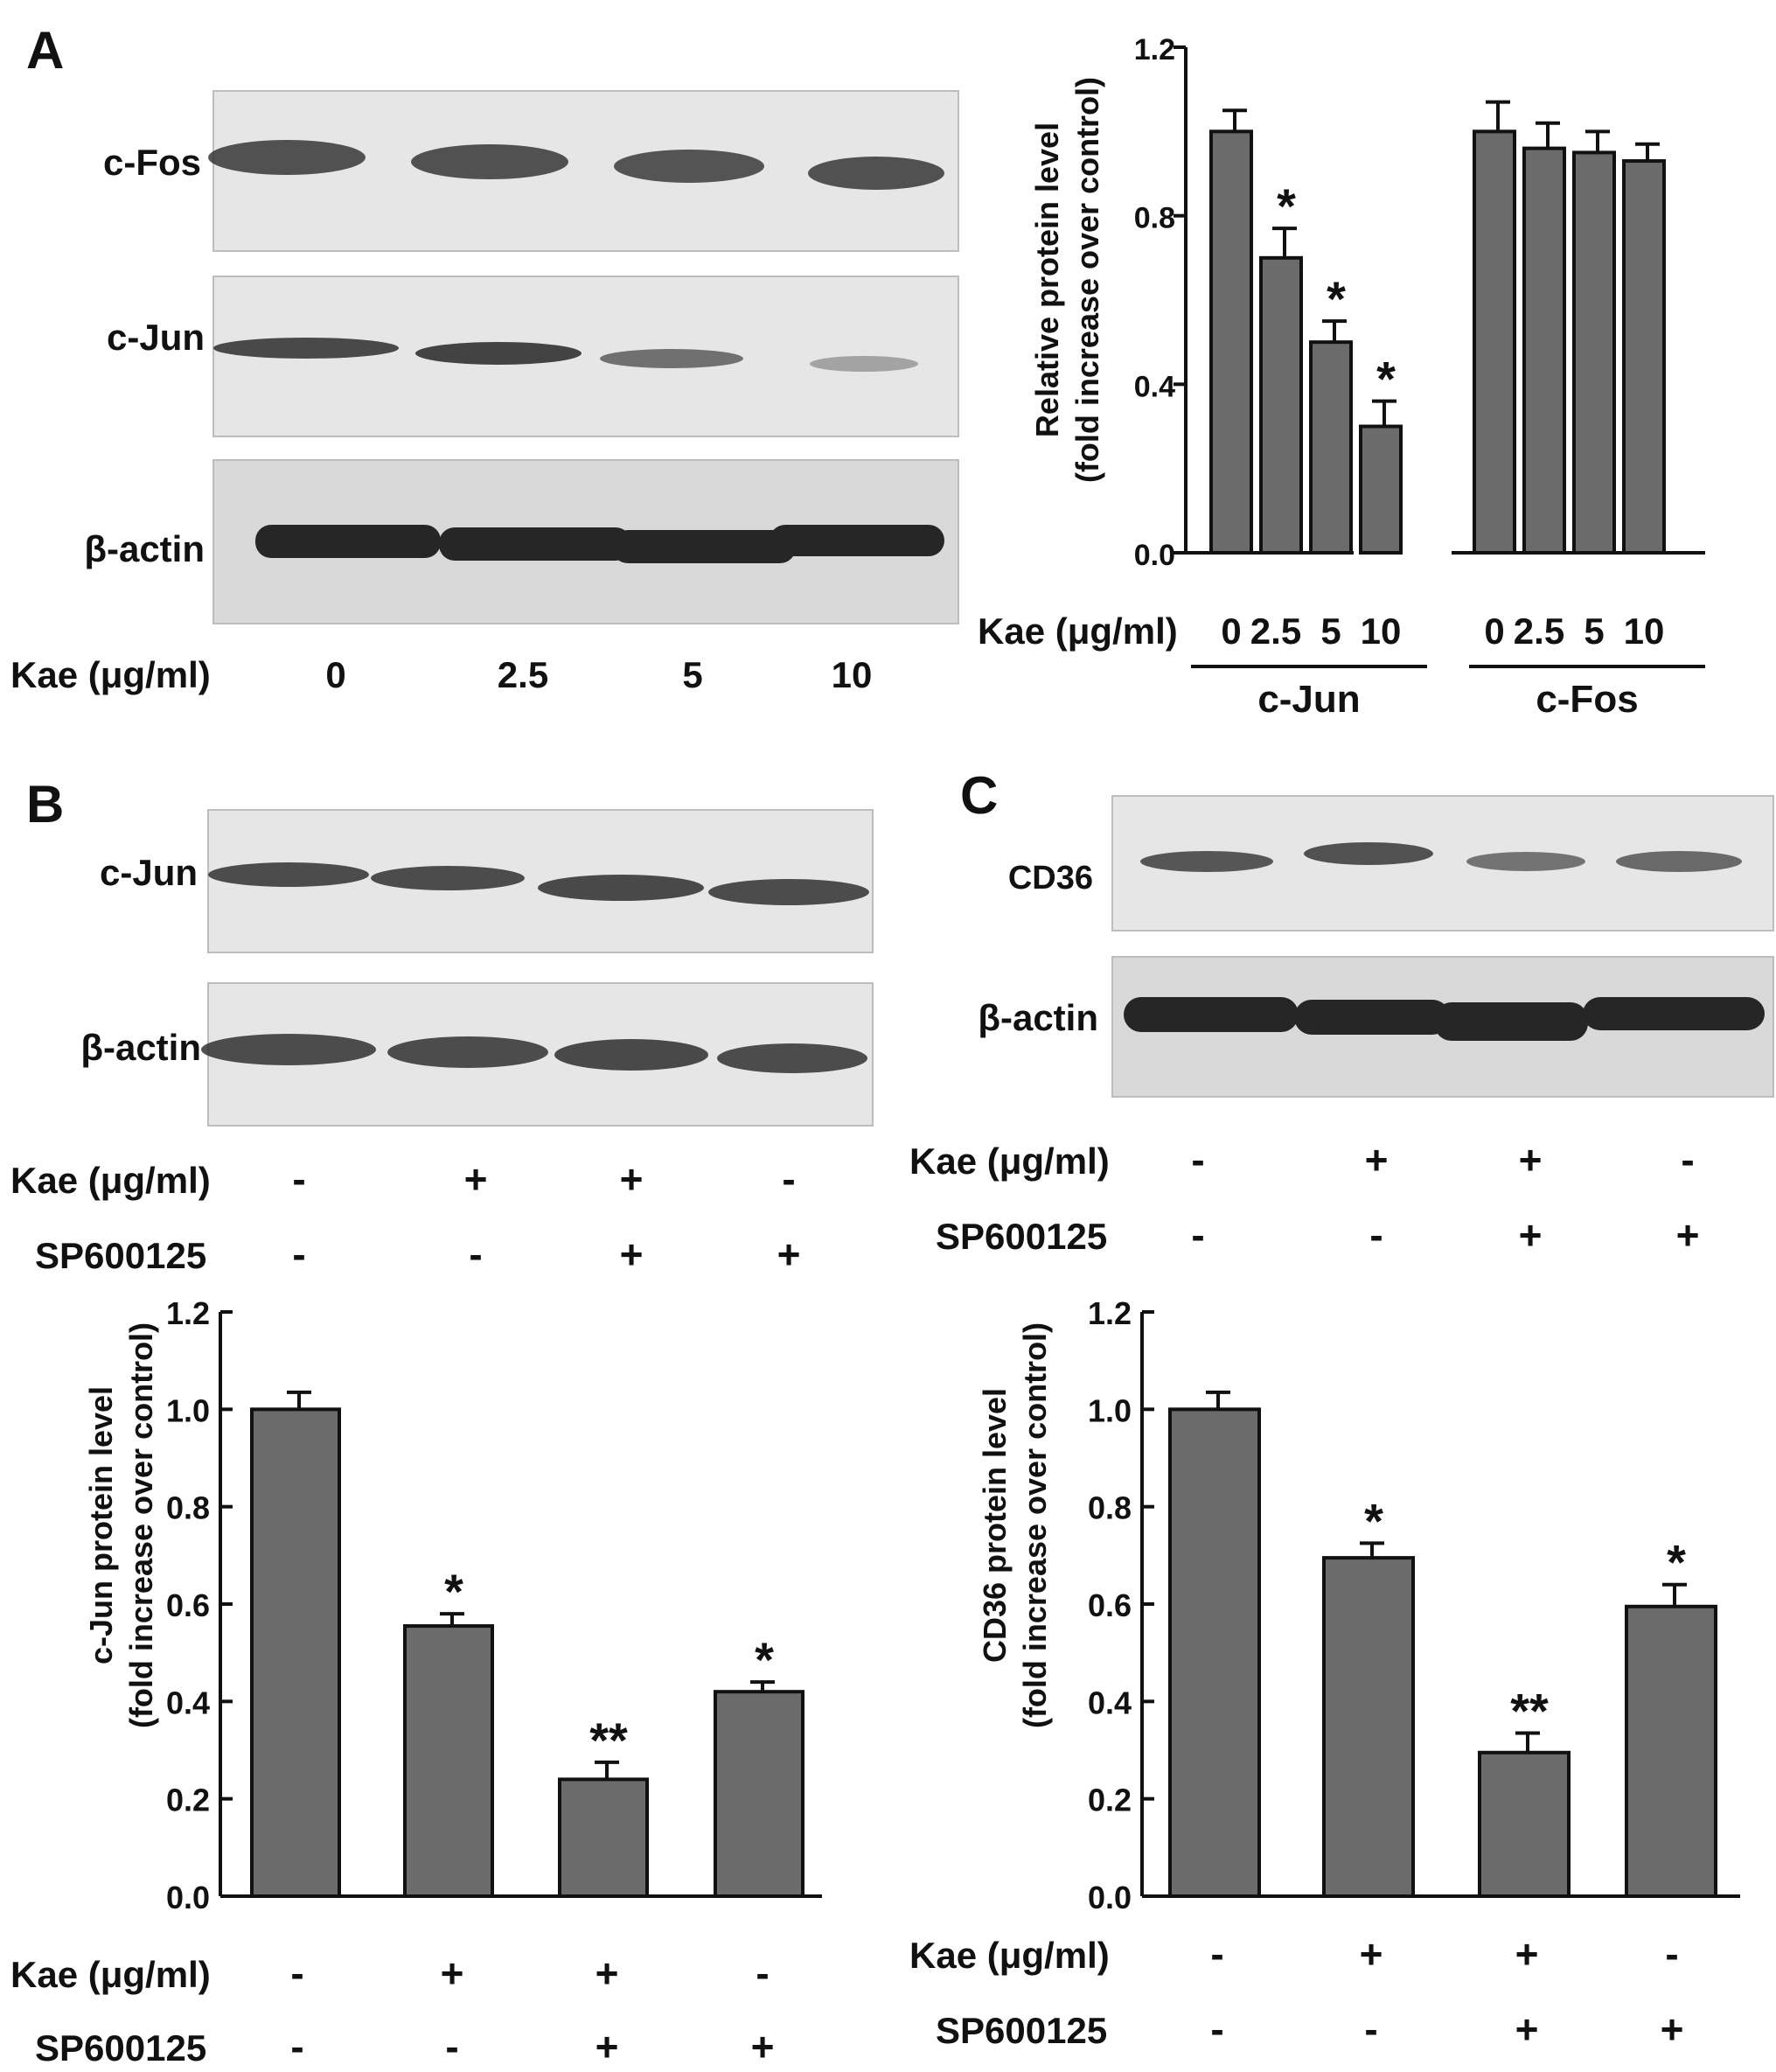 This screenshot has width=1776, height=2072. What do you see at coordinates (1035, 1525) in the screenshot?
I see `chart-c-ylabel-line2: (fold increase over control)` at bounding box center [1035, 1525].